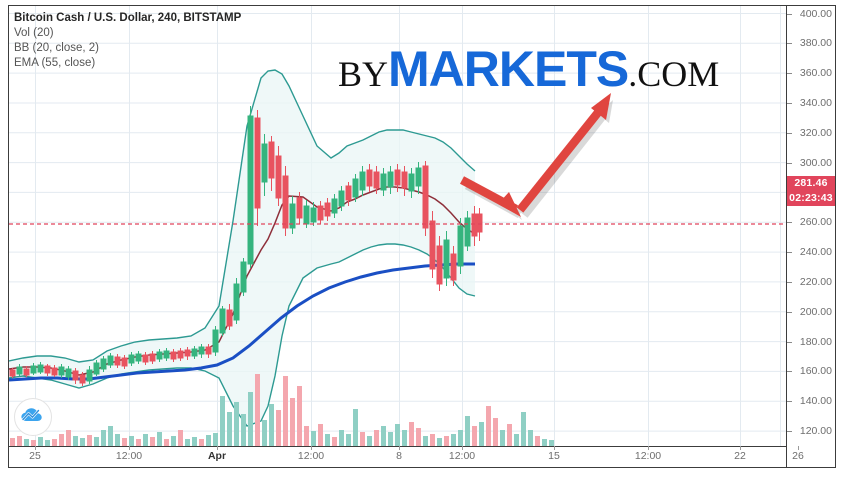 This screenshot has height=478, width=844. What do you see at coordinates (815, 311) in the screenshot?
I see `price-tick-200: 200.00` at bounding box center [815, 311].